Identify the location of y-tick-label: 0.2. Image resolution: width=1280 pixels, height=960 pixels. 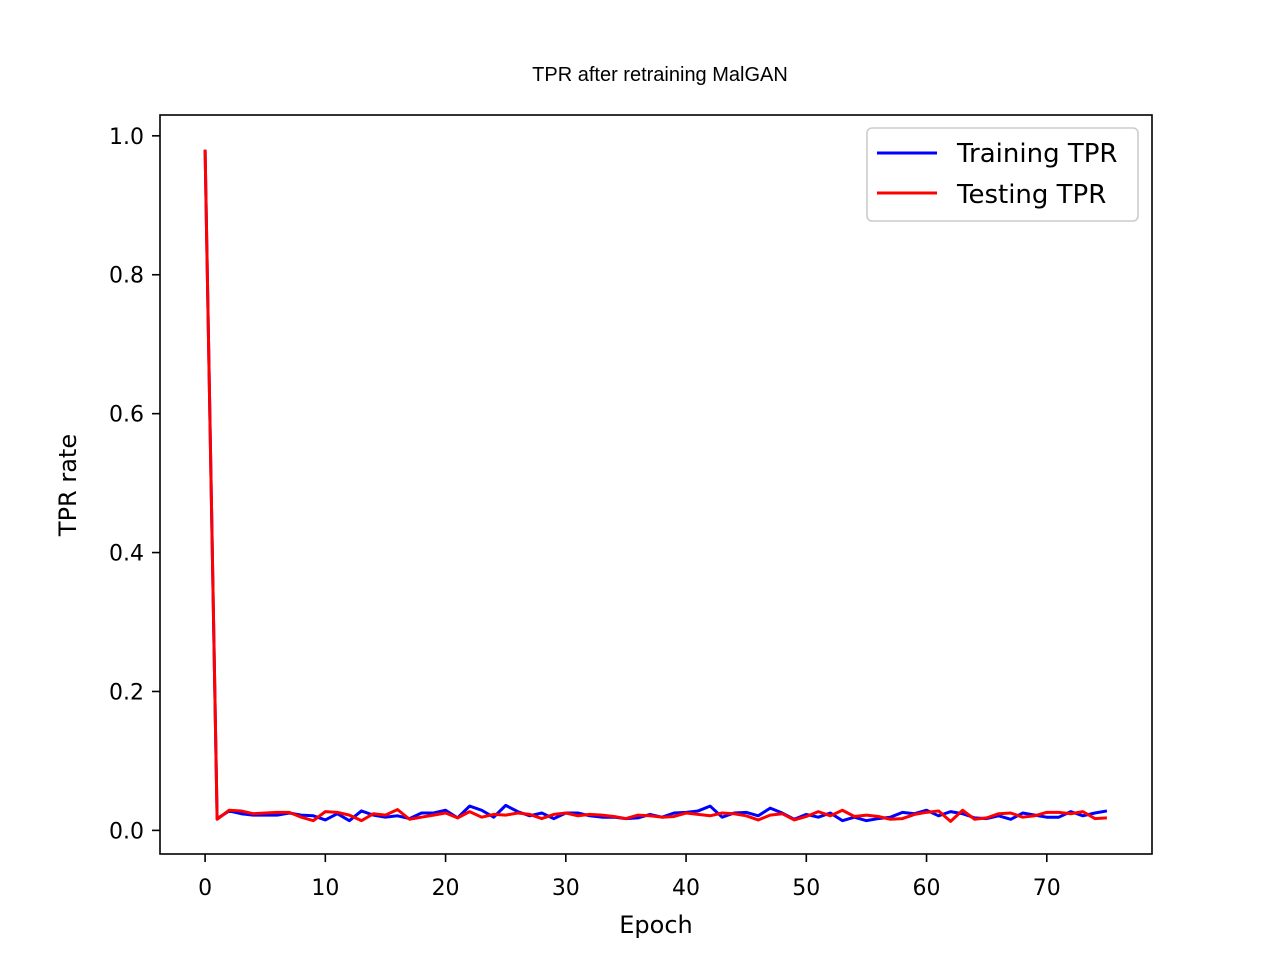
(126, 692).